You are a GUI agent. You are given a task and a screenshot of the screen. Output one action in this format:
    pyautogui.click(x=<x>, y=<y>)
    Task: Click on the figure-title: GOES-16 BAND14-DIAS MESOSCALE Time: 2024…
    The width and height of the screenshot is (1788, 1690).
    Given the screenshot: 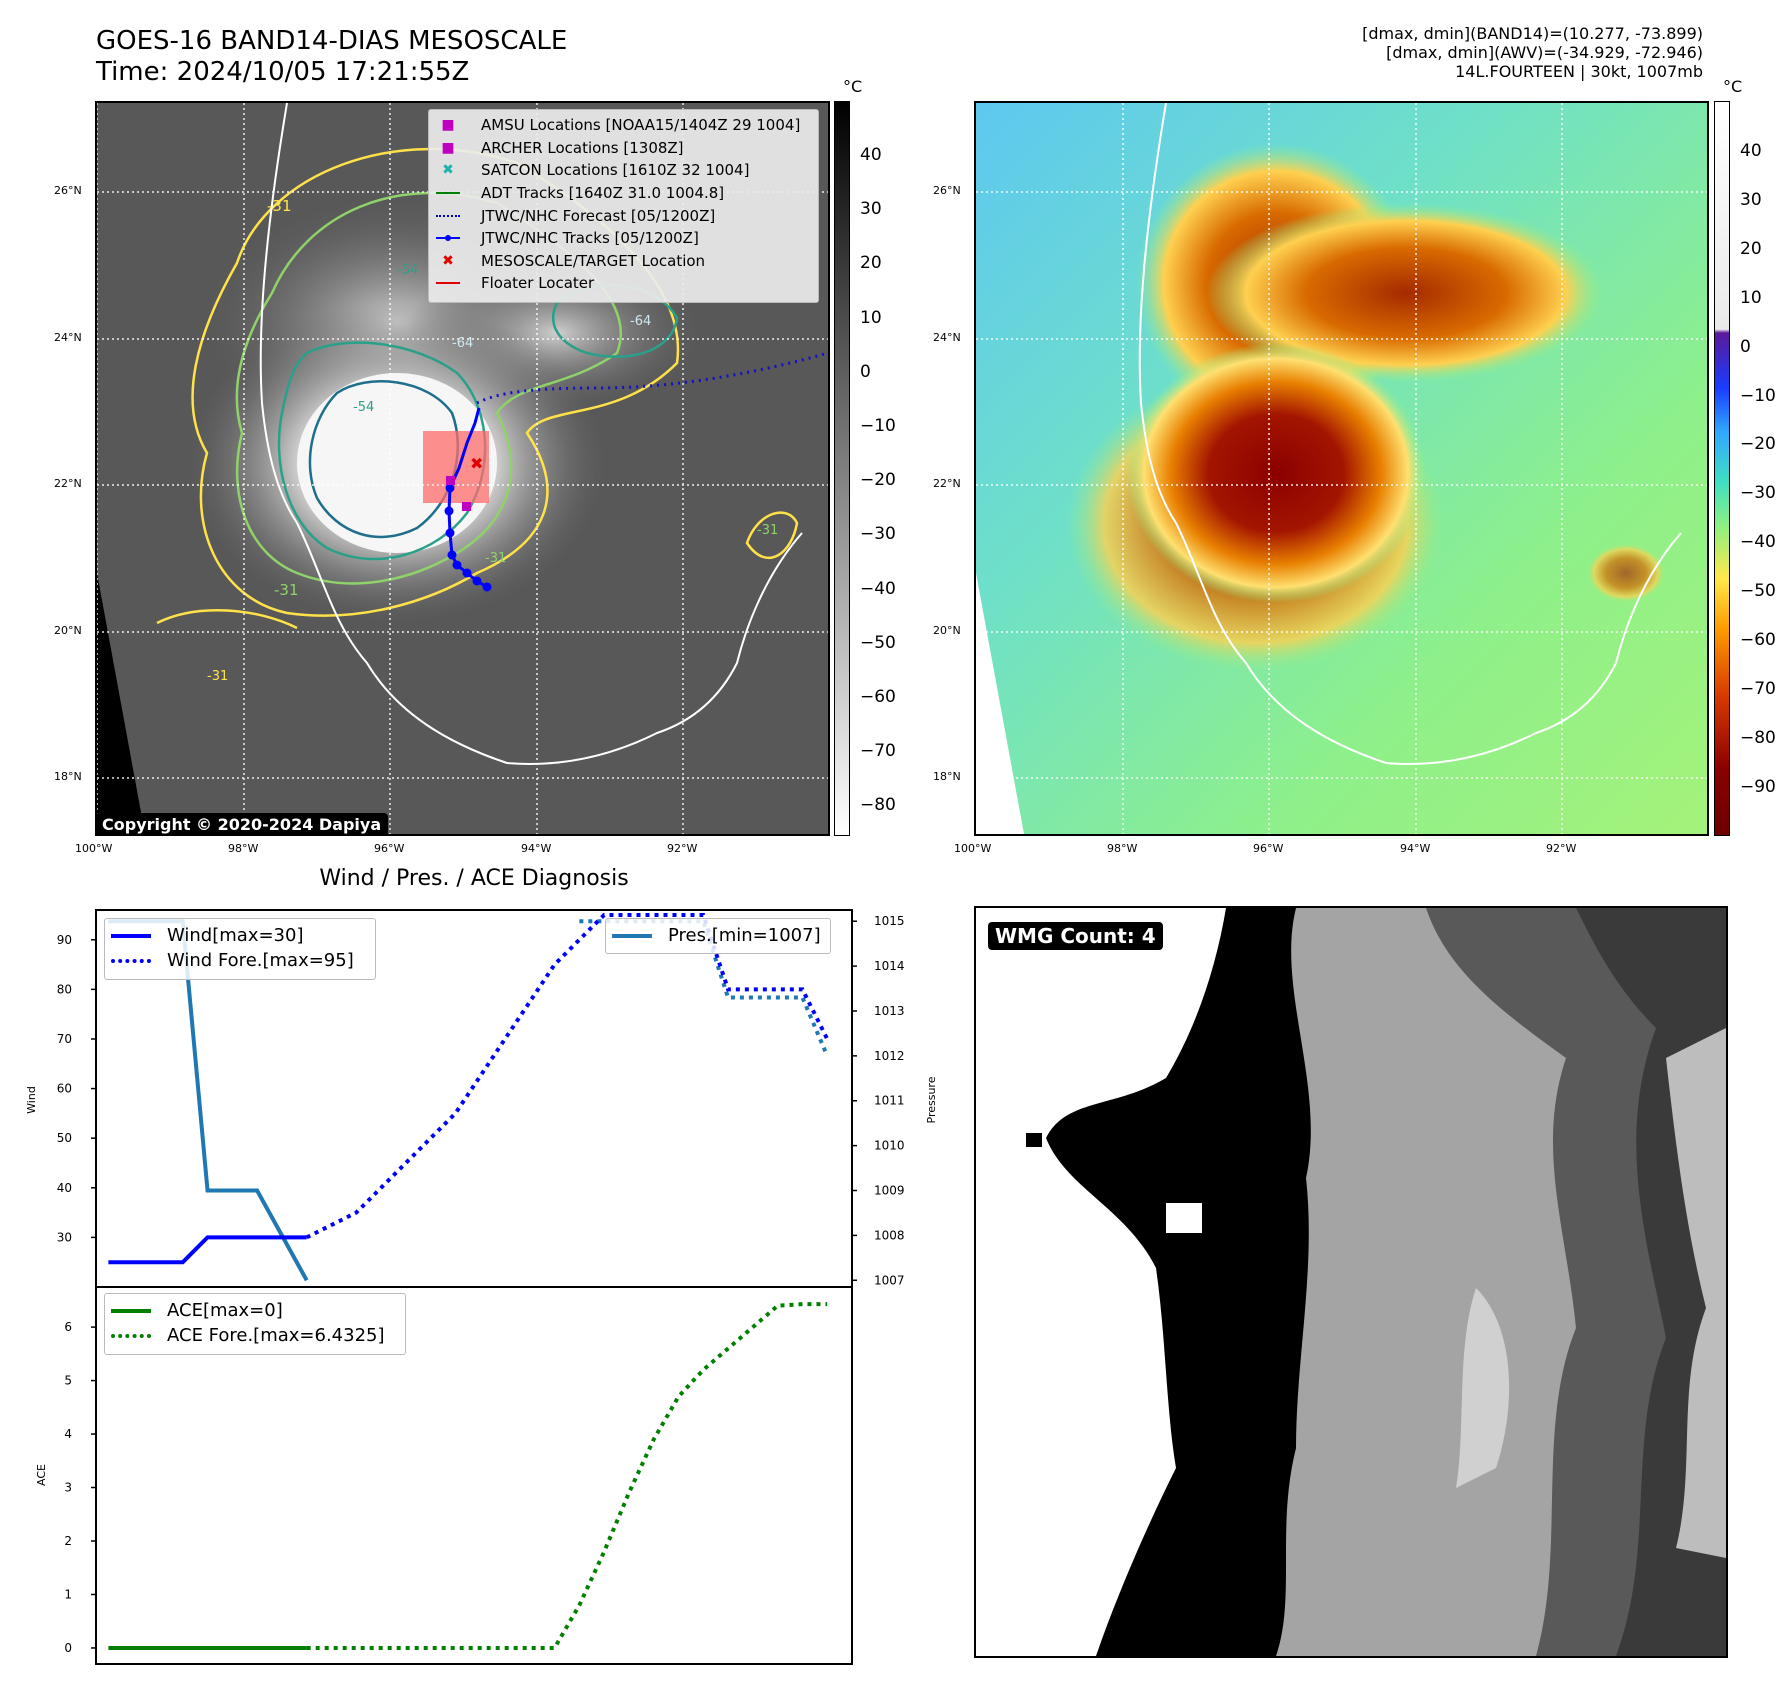 What is the action you would take?
    pyautogui.click(x=331, y=57)
    